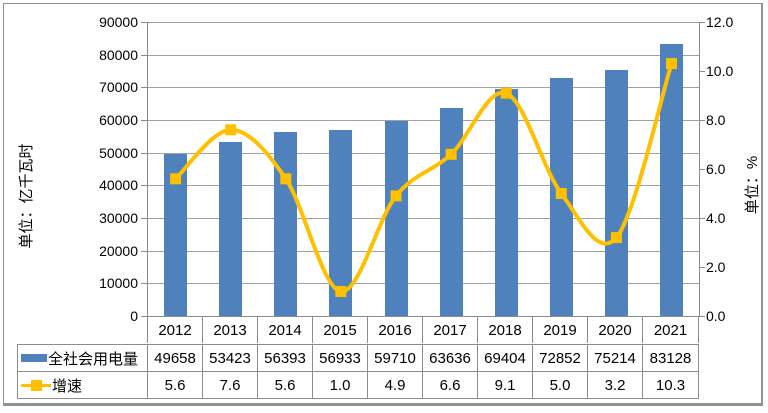 This screenshot has width=768, height=413. What do you see at coordinates (118, 250) in the screenshot?
I see `left-tick-label-20000: 20000` at bounding box center [118, 250].